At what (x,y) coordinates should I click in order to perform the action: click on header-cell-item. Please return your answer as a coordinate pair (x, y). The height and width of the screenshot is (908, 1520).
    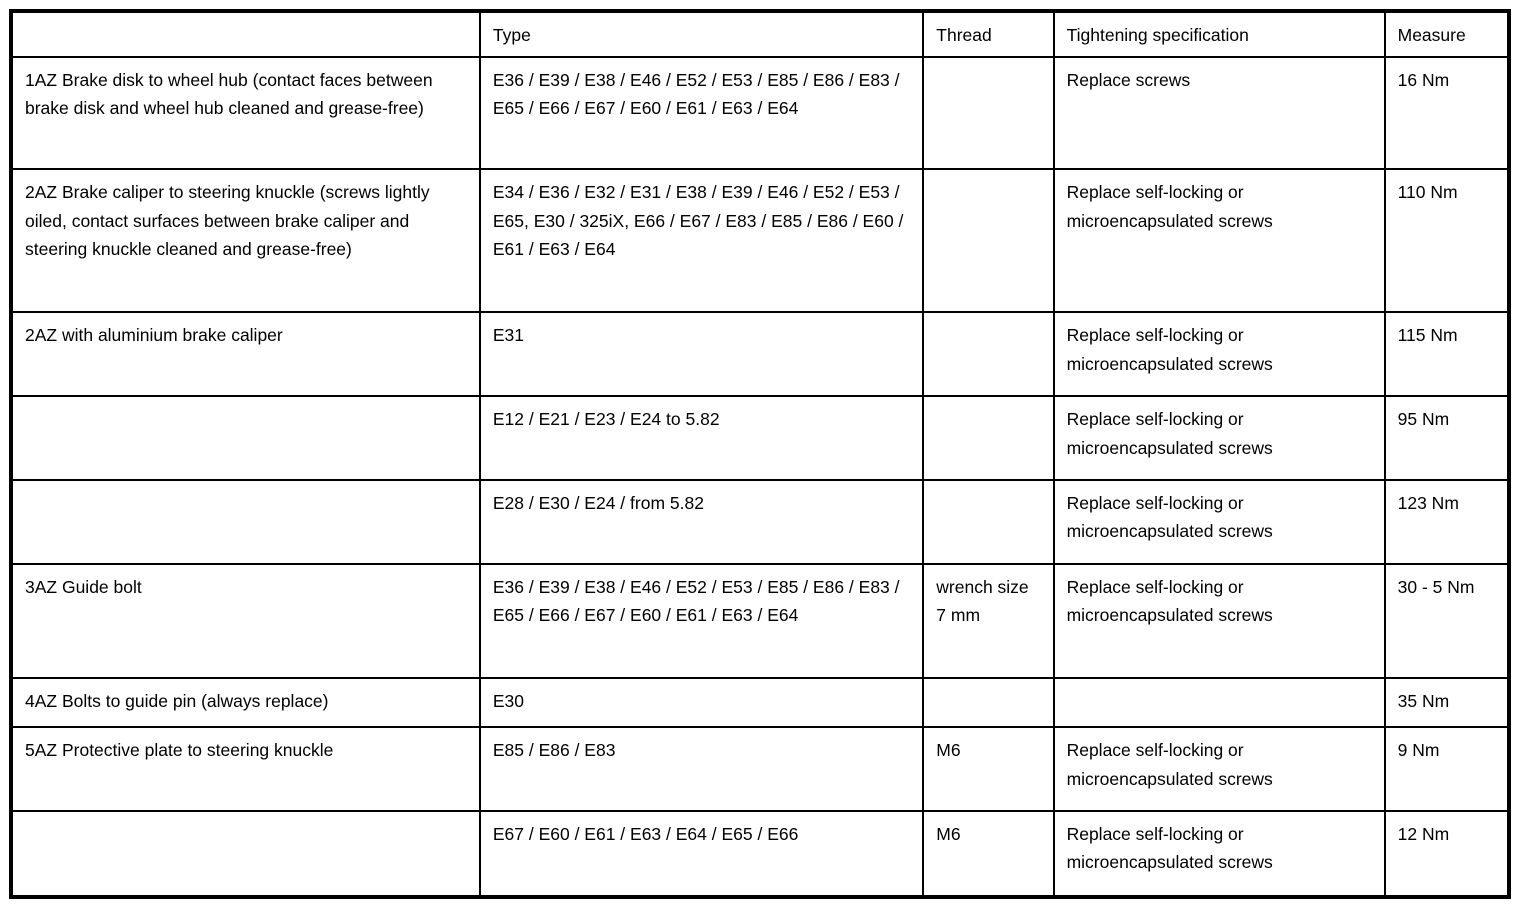
    Looking at the image, I should click on (245, 34).